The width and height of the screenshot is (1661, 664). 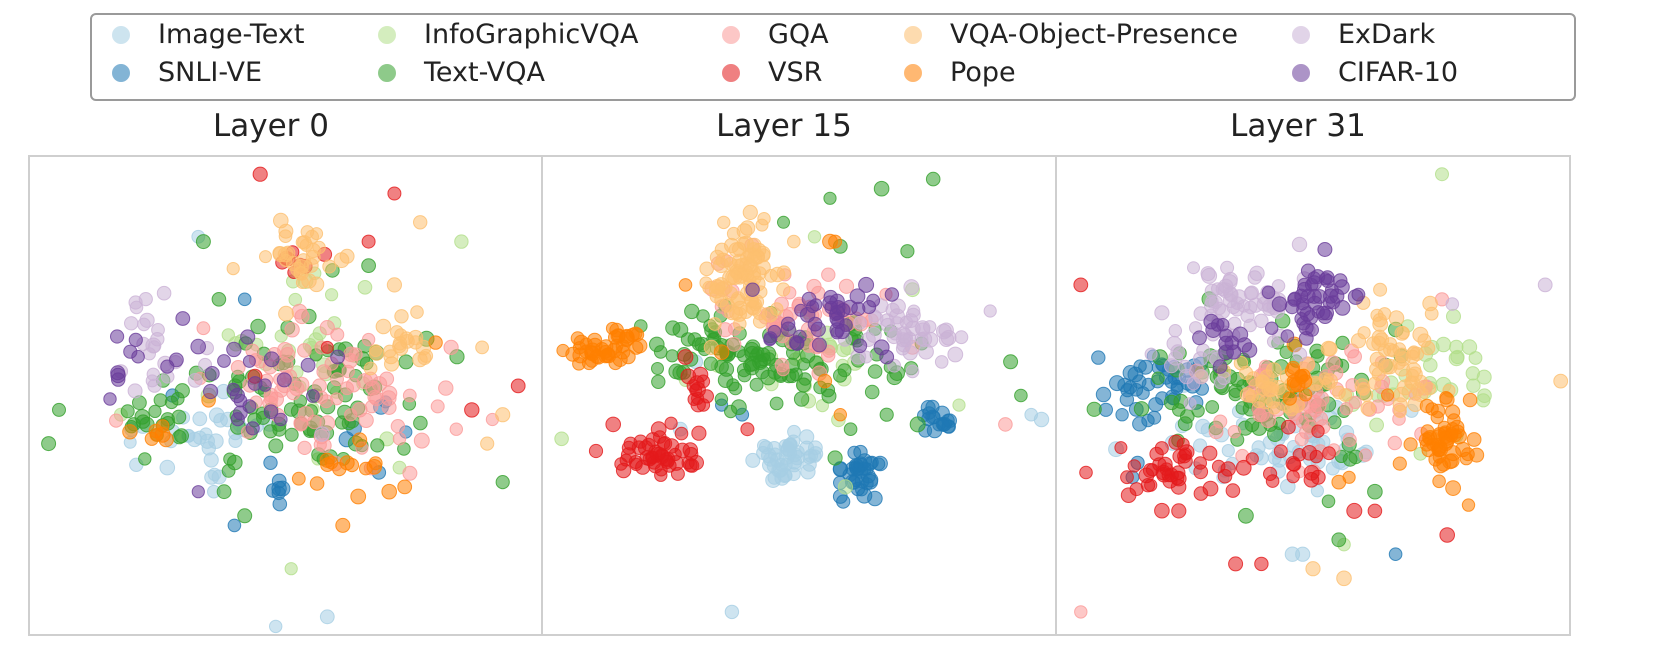 What do you see at coordinates (798, 34) in the screenshot?
I see `legend-label: GQA` at bounding box center [798, 34].